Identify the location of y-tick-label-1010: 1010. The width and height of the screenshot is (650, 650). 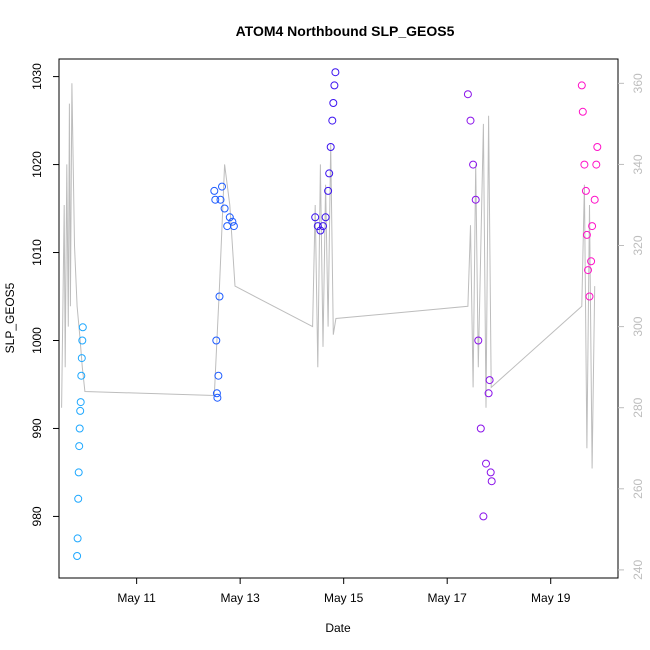
(37, 252).